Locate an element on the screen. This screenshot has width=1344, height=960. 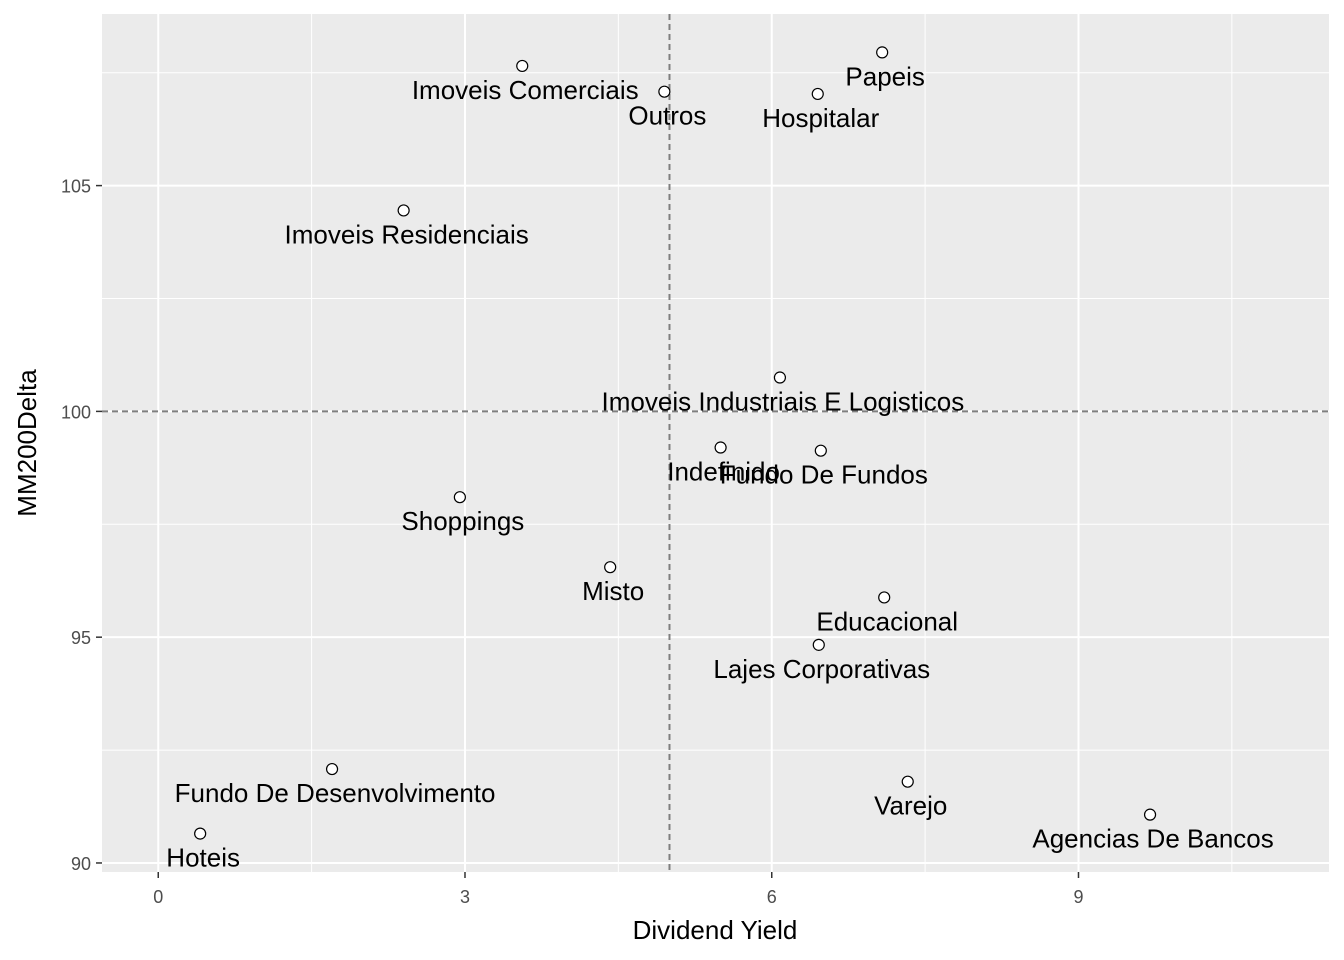
label-misto: Misto is located at coordinates (613, 591).